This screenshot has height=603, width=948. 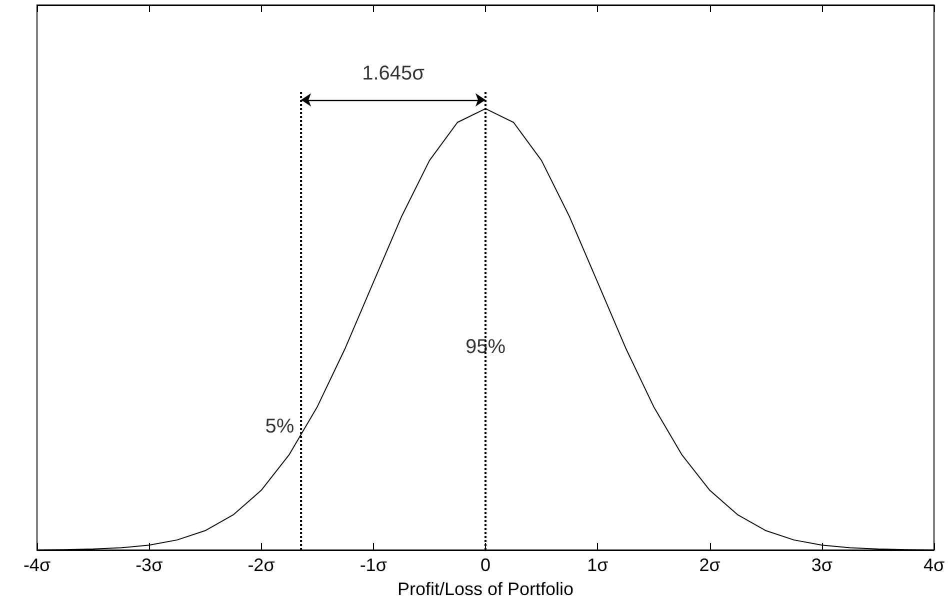 I want to click on x-tick-label: 3σ, so click(x=821, y=565).